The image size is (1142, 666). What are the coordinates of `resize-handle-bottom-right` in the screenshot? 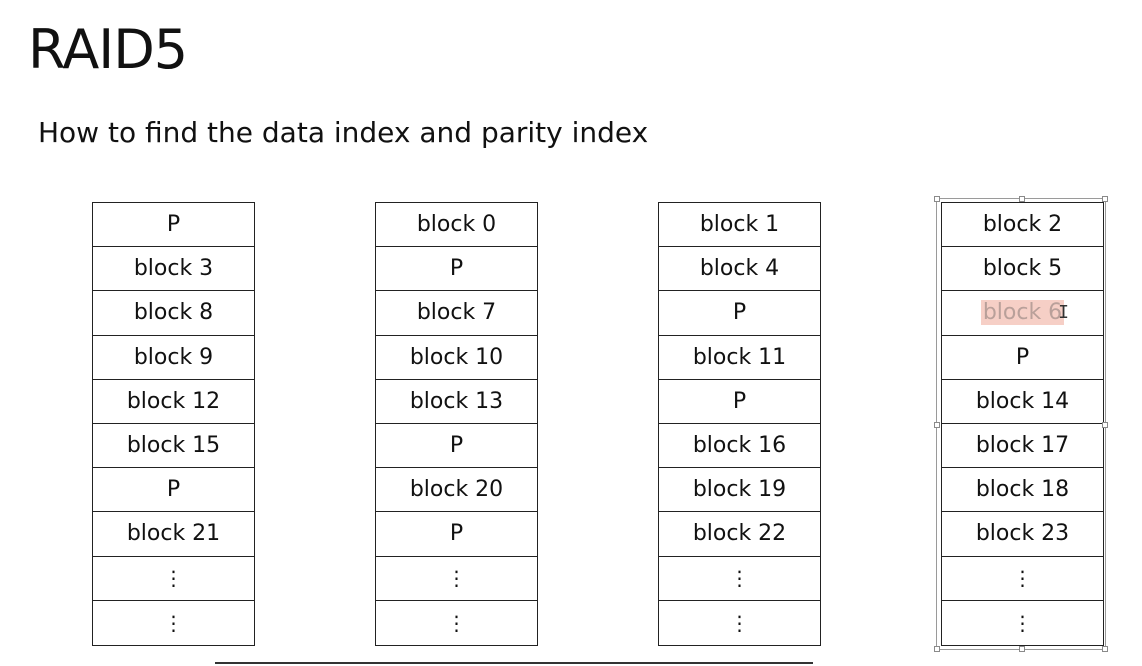 It's located at (1105, 649).